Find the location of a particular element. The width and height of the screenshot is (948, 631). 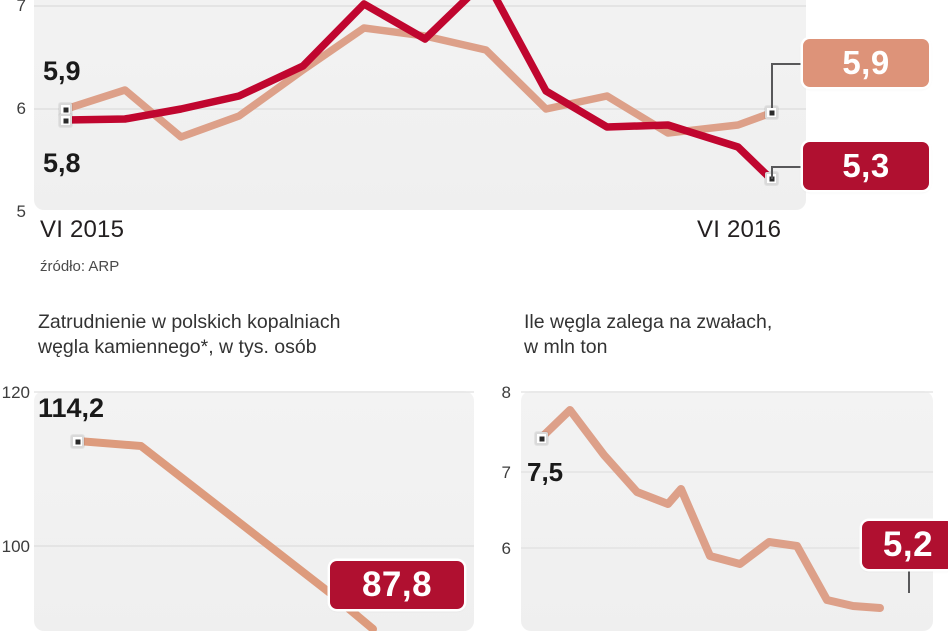

stock-start-marker is located at coordinates (541, 438).